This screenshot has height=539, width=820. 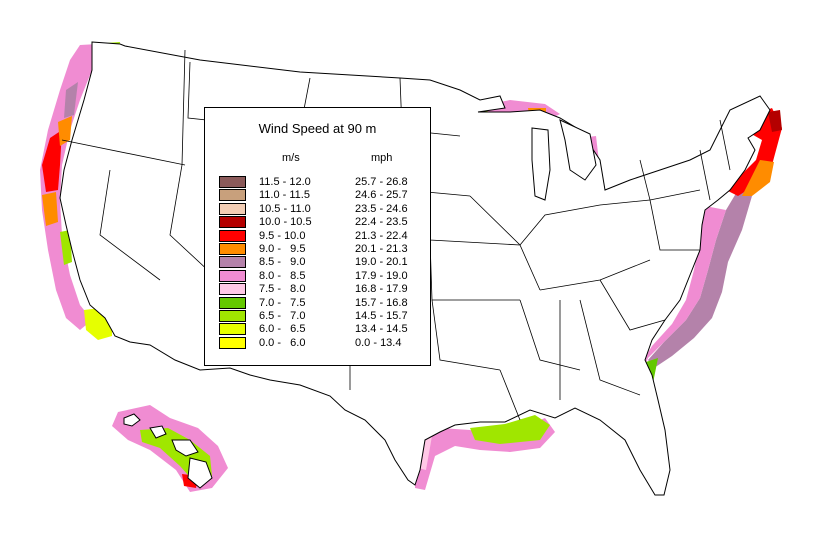 What do you see at coordinates (285, 222) in the screenshot?
I see `legend-ms-range: 10.0 - 10.5` at bounding box center [285, 222].